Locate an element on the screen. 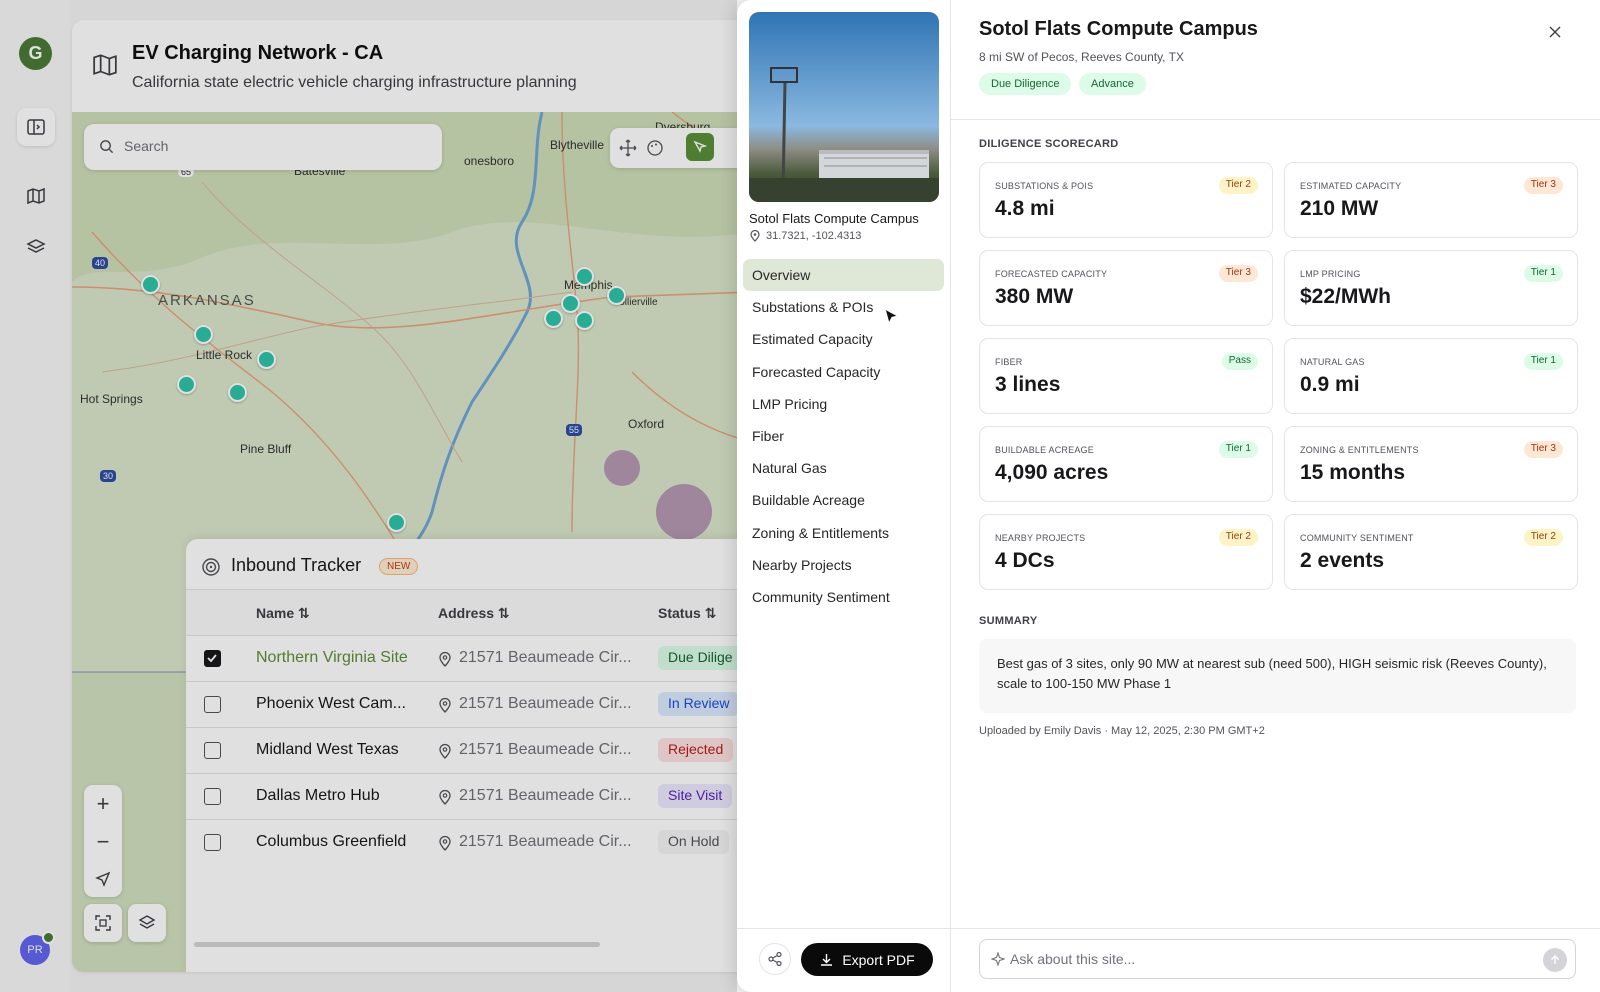 Image resolution: width=1600 pixels, height=992 pixels. nav-item-community-sentiment: Community Sentiment is located at coordinates (821, 597).